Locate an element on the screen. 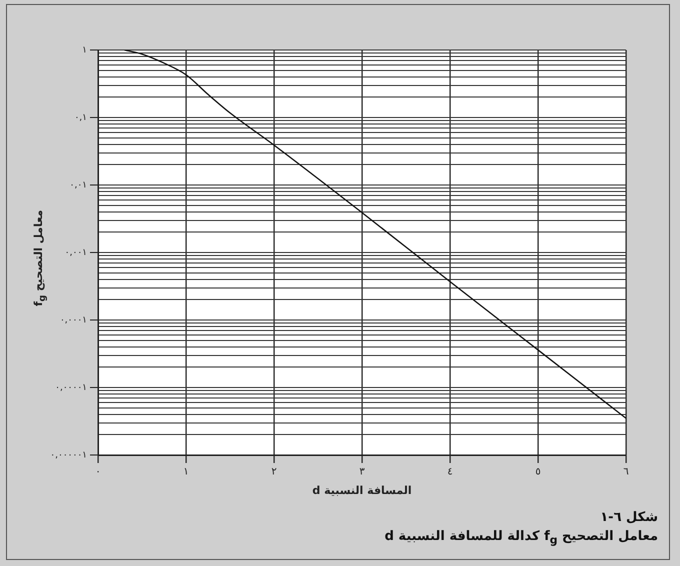 The image size is (680, 566). x-axis-title: المسافة النسبية d is located at coordinates (362, 490).